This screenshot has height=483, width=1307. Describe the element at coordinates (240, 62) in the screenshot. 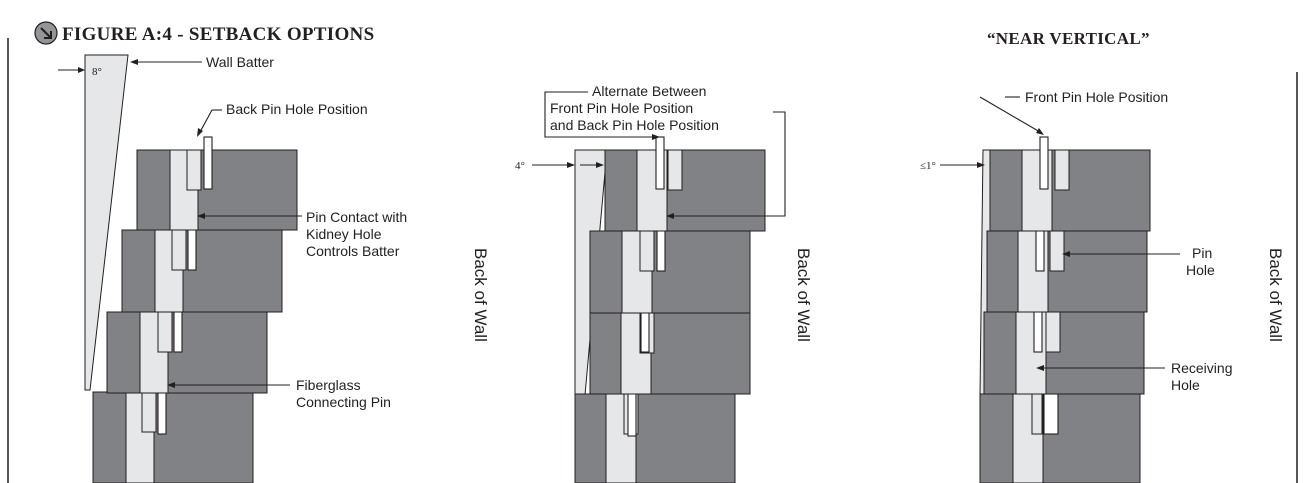

I see `wall-batter-label: Wall Batter` at that location.